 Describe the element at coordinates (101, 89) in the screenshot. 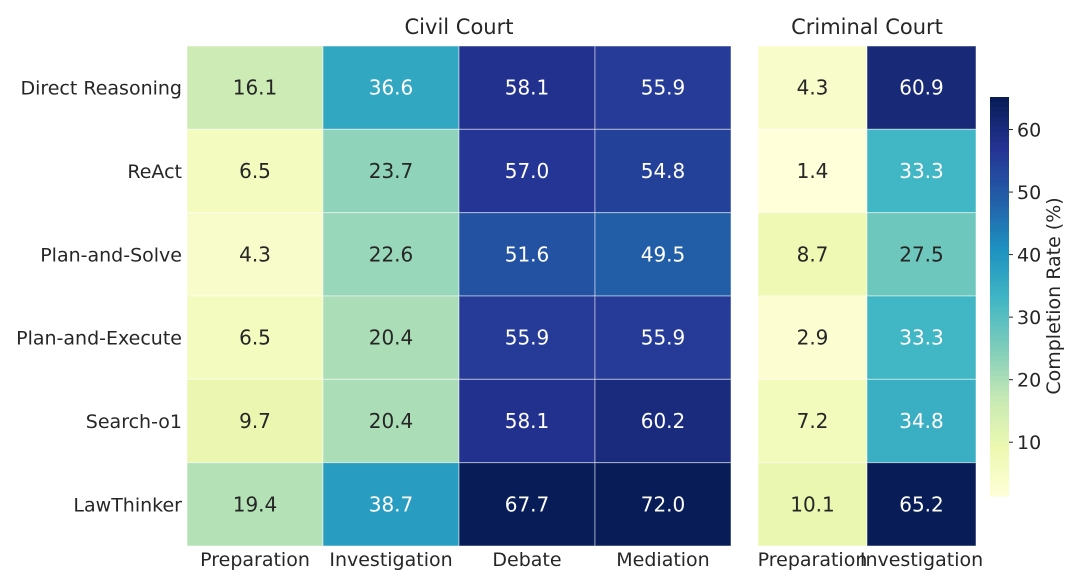

I see `row-label: Direct Reasoning` at that location.